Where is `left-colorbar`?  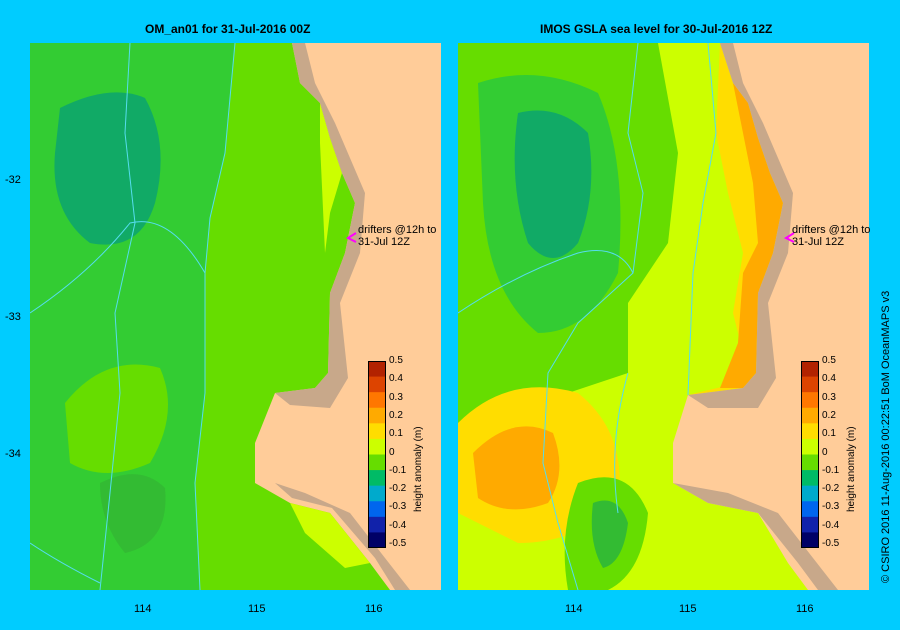 left-colorbar is located at coordinates (377, 454).